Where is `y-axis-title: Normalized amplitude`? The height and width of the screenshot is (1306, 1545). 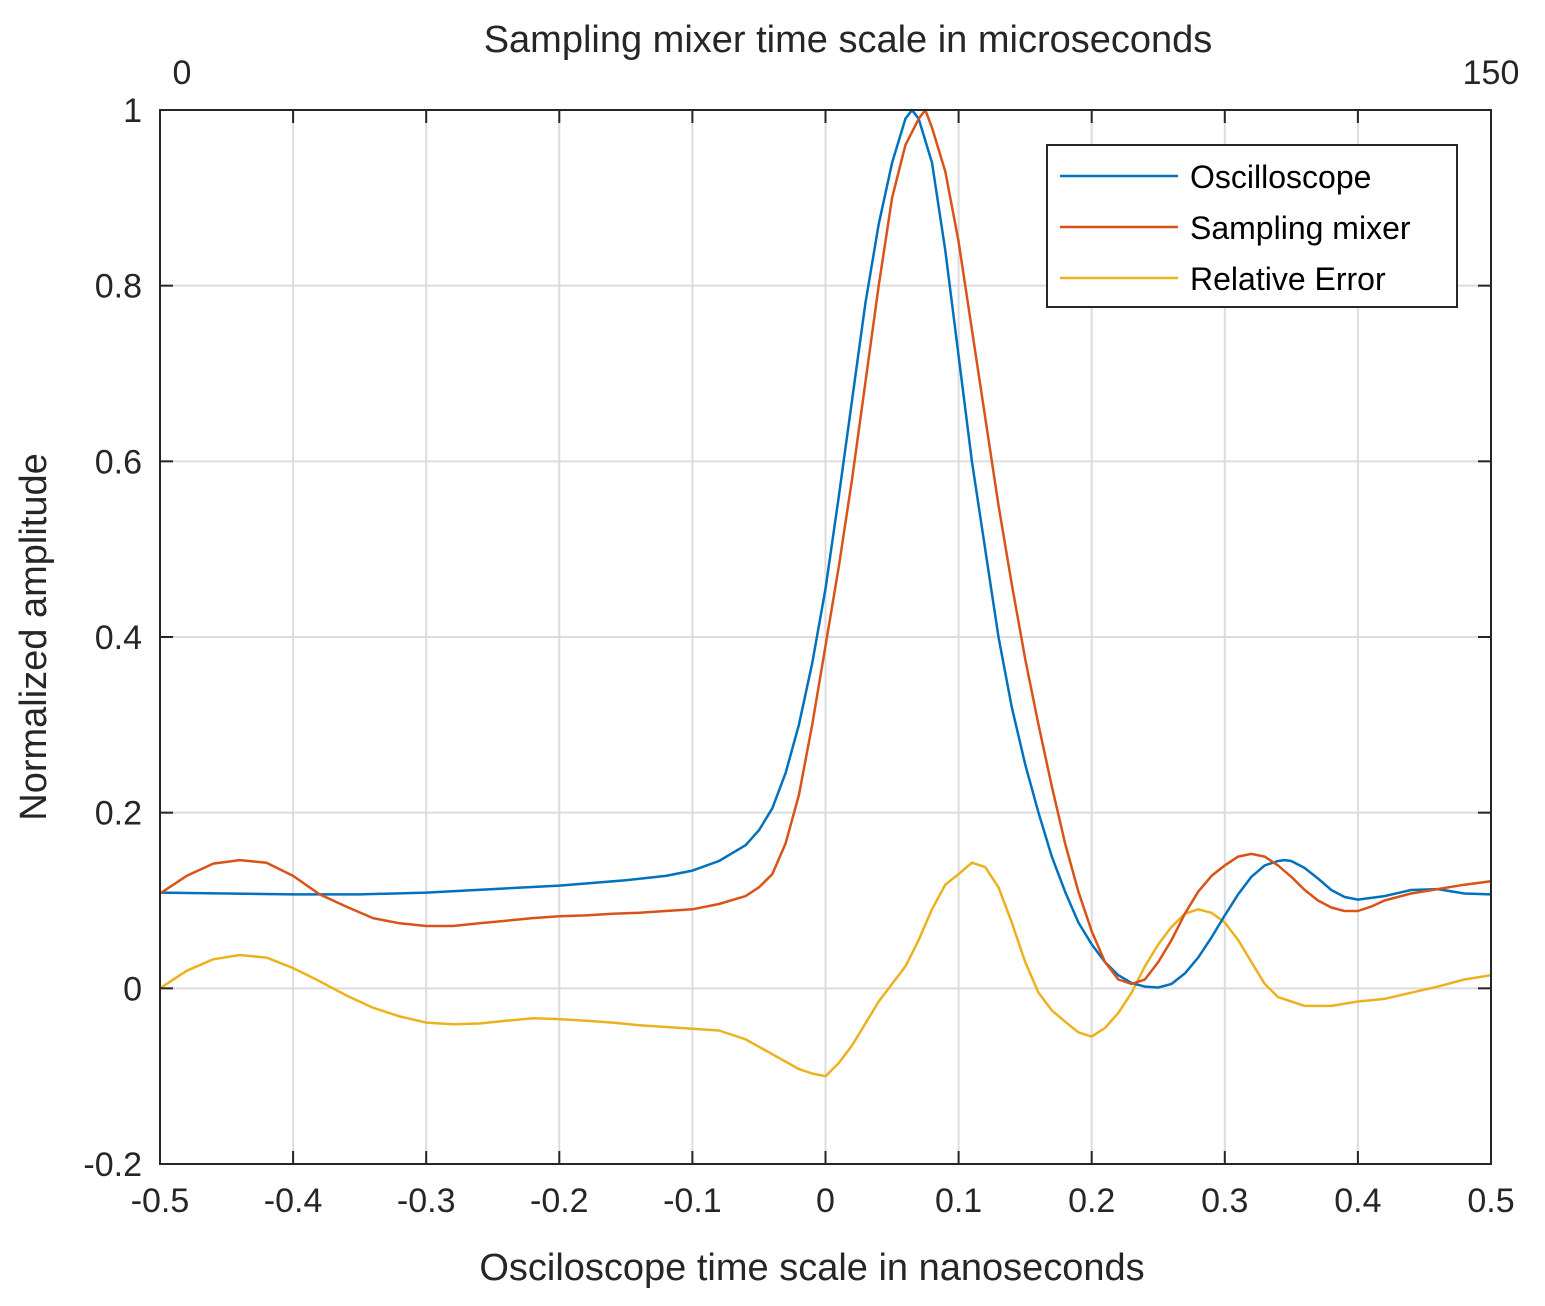 y-axis-title: Normalized amplitude is located at coordinates (34, 637).